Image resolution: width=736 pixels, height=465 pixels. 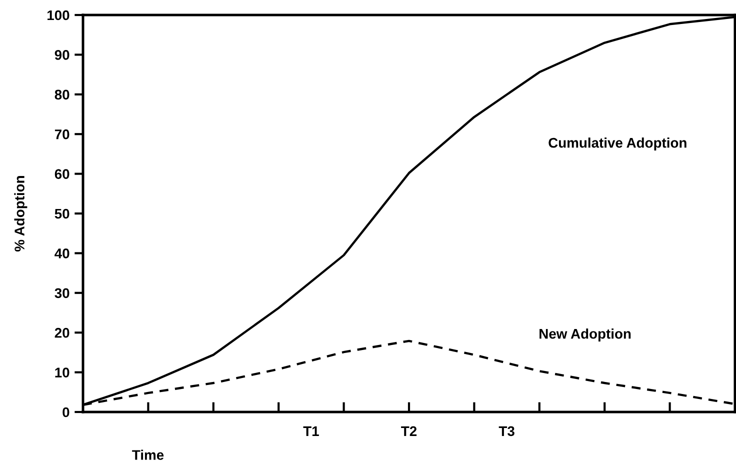 What do you see at coordinates (62, 134) in the screenshot?
I see `y-tick-label: 70` at bounding box center [62, 134].